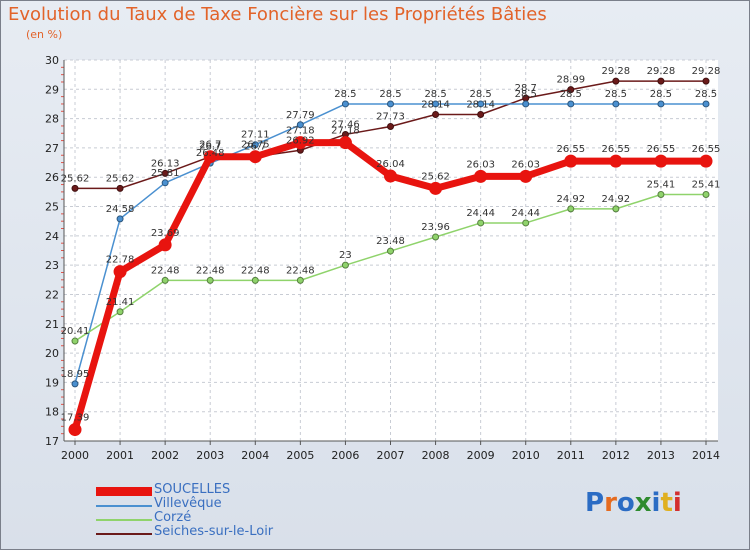 This screenshot has height=550, width=750. I want to click on data-label-corz-: 23, so click(345, 255).